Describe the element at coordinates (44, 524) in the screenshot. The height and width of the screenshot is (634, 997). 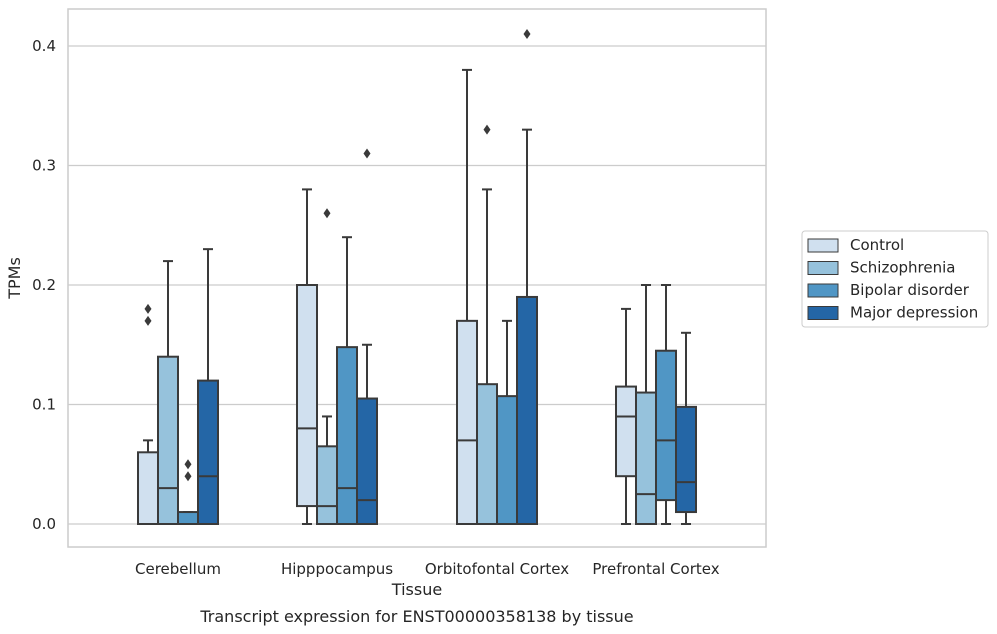
I see `y-tick-label: 0.0` at that location.